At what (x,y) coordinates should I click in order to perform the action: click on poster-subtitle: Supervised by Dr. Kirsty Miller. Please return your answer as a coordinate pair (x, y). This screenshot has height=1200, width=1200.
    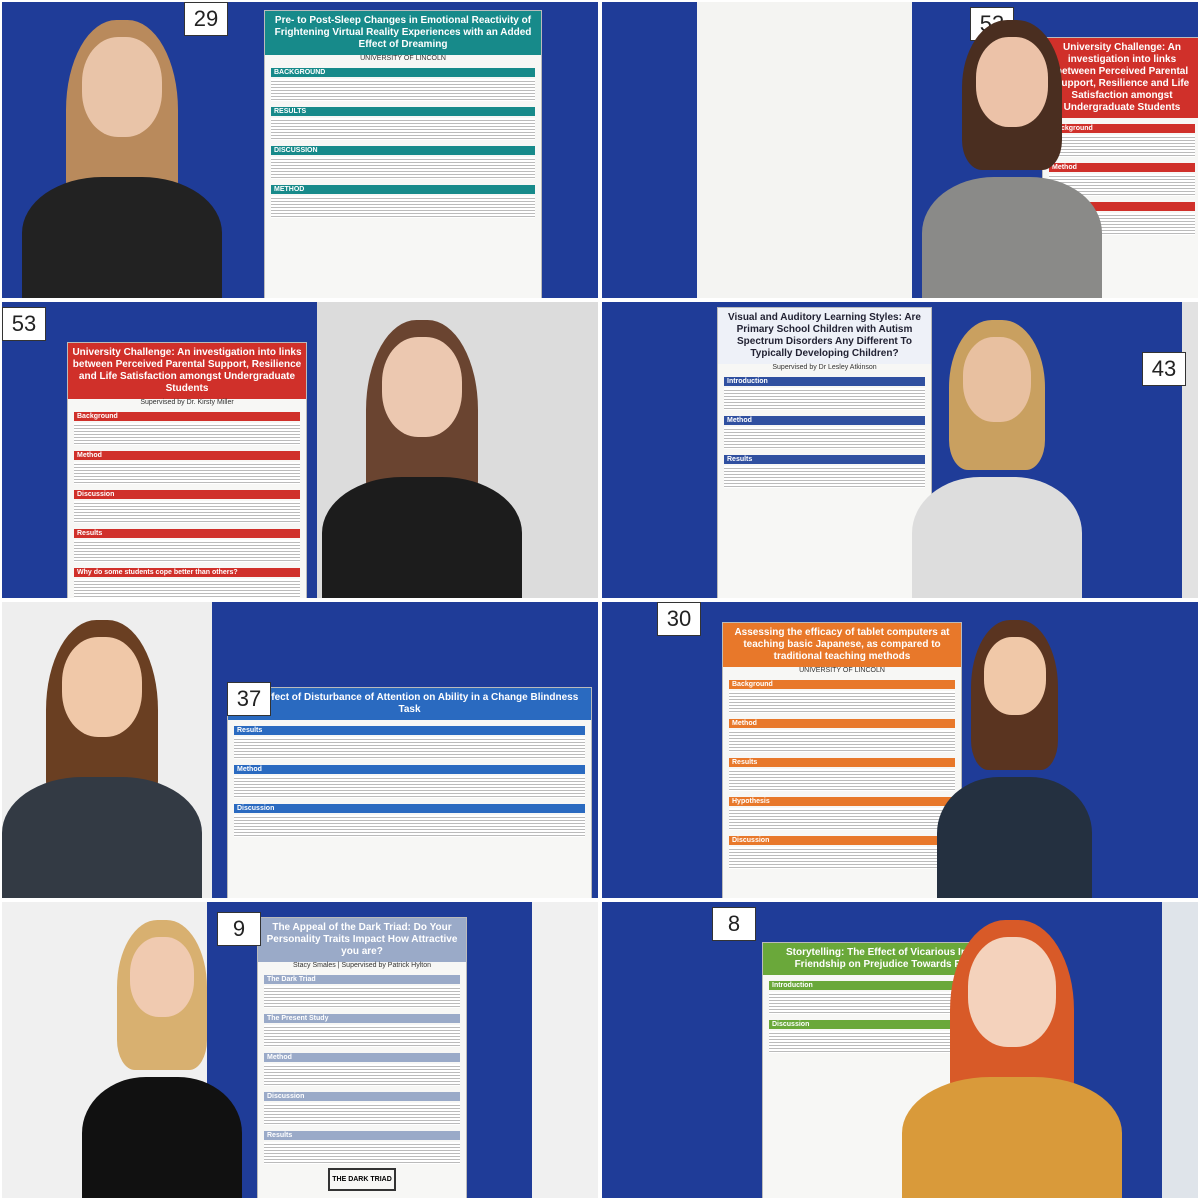
    Looking at the image, I should click on (187, 402).